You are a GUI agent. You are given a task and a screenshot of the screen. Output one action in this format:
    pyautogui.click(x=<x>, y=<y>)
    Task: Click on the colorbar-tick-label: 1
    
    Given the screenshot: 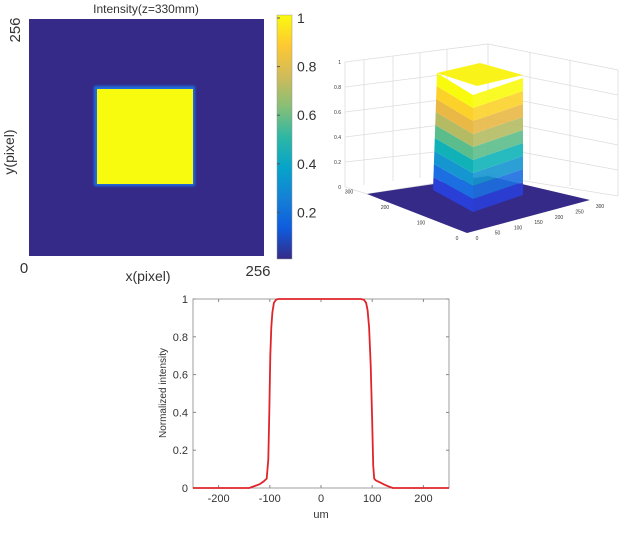 What is the action you would take?
    pyautogui.click(x=301, y=18)
    